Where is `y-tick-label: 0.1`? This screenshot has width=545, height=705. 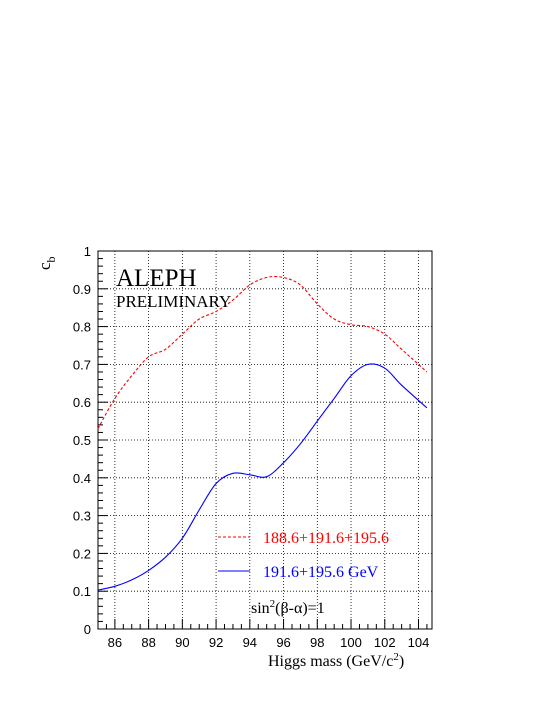 y-tick-label: 0.1 is located at coordinates (82, 591).